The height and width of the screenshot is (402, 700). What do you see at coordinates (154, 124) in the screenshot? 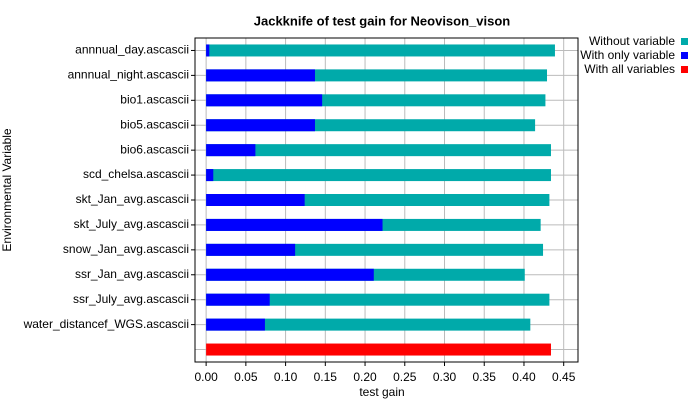
I see `y-tick-label: bio5.ascascii` at bounding box center [154, 124].